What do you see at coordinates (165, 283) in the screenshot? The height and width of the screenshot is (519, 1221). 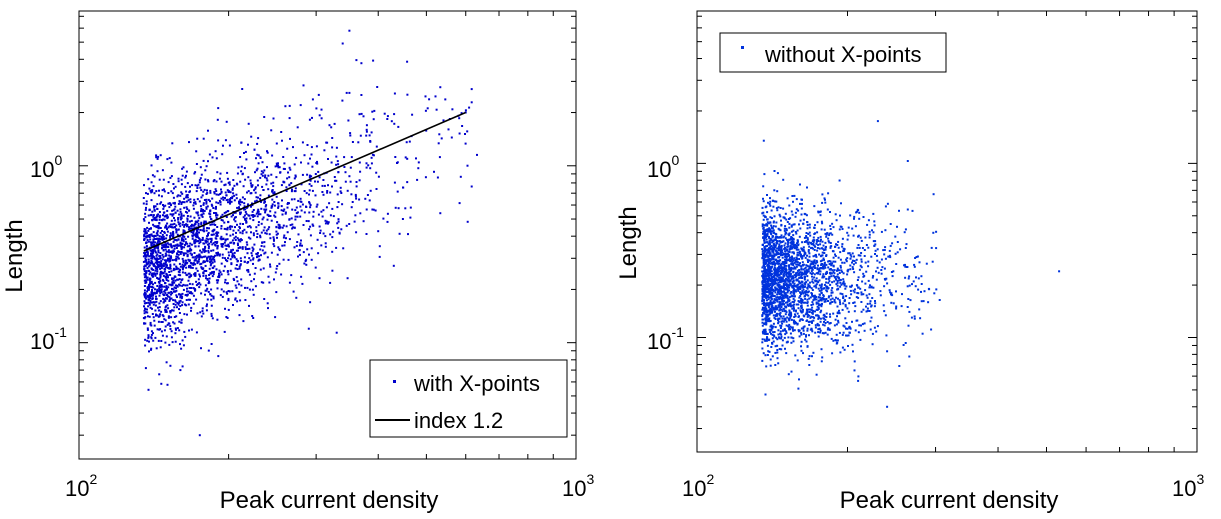 I see `data-point-1951` at bounding box center [165, 283].